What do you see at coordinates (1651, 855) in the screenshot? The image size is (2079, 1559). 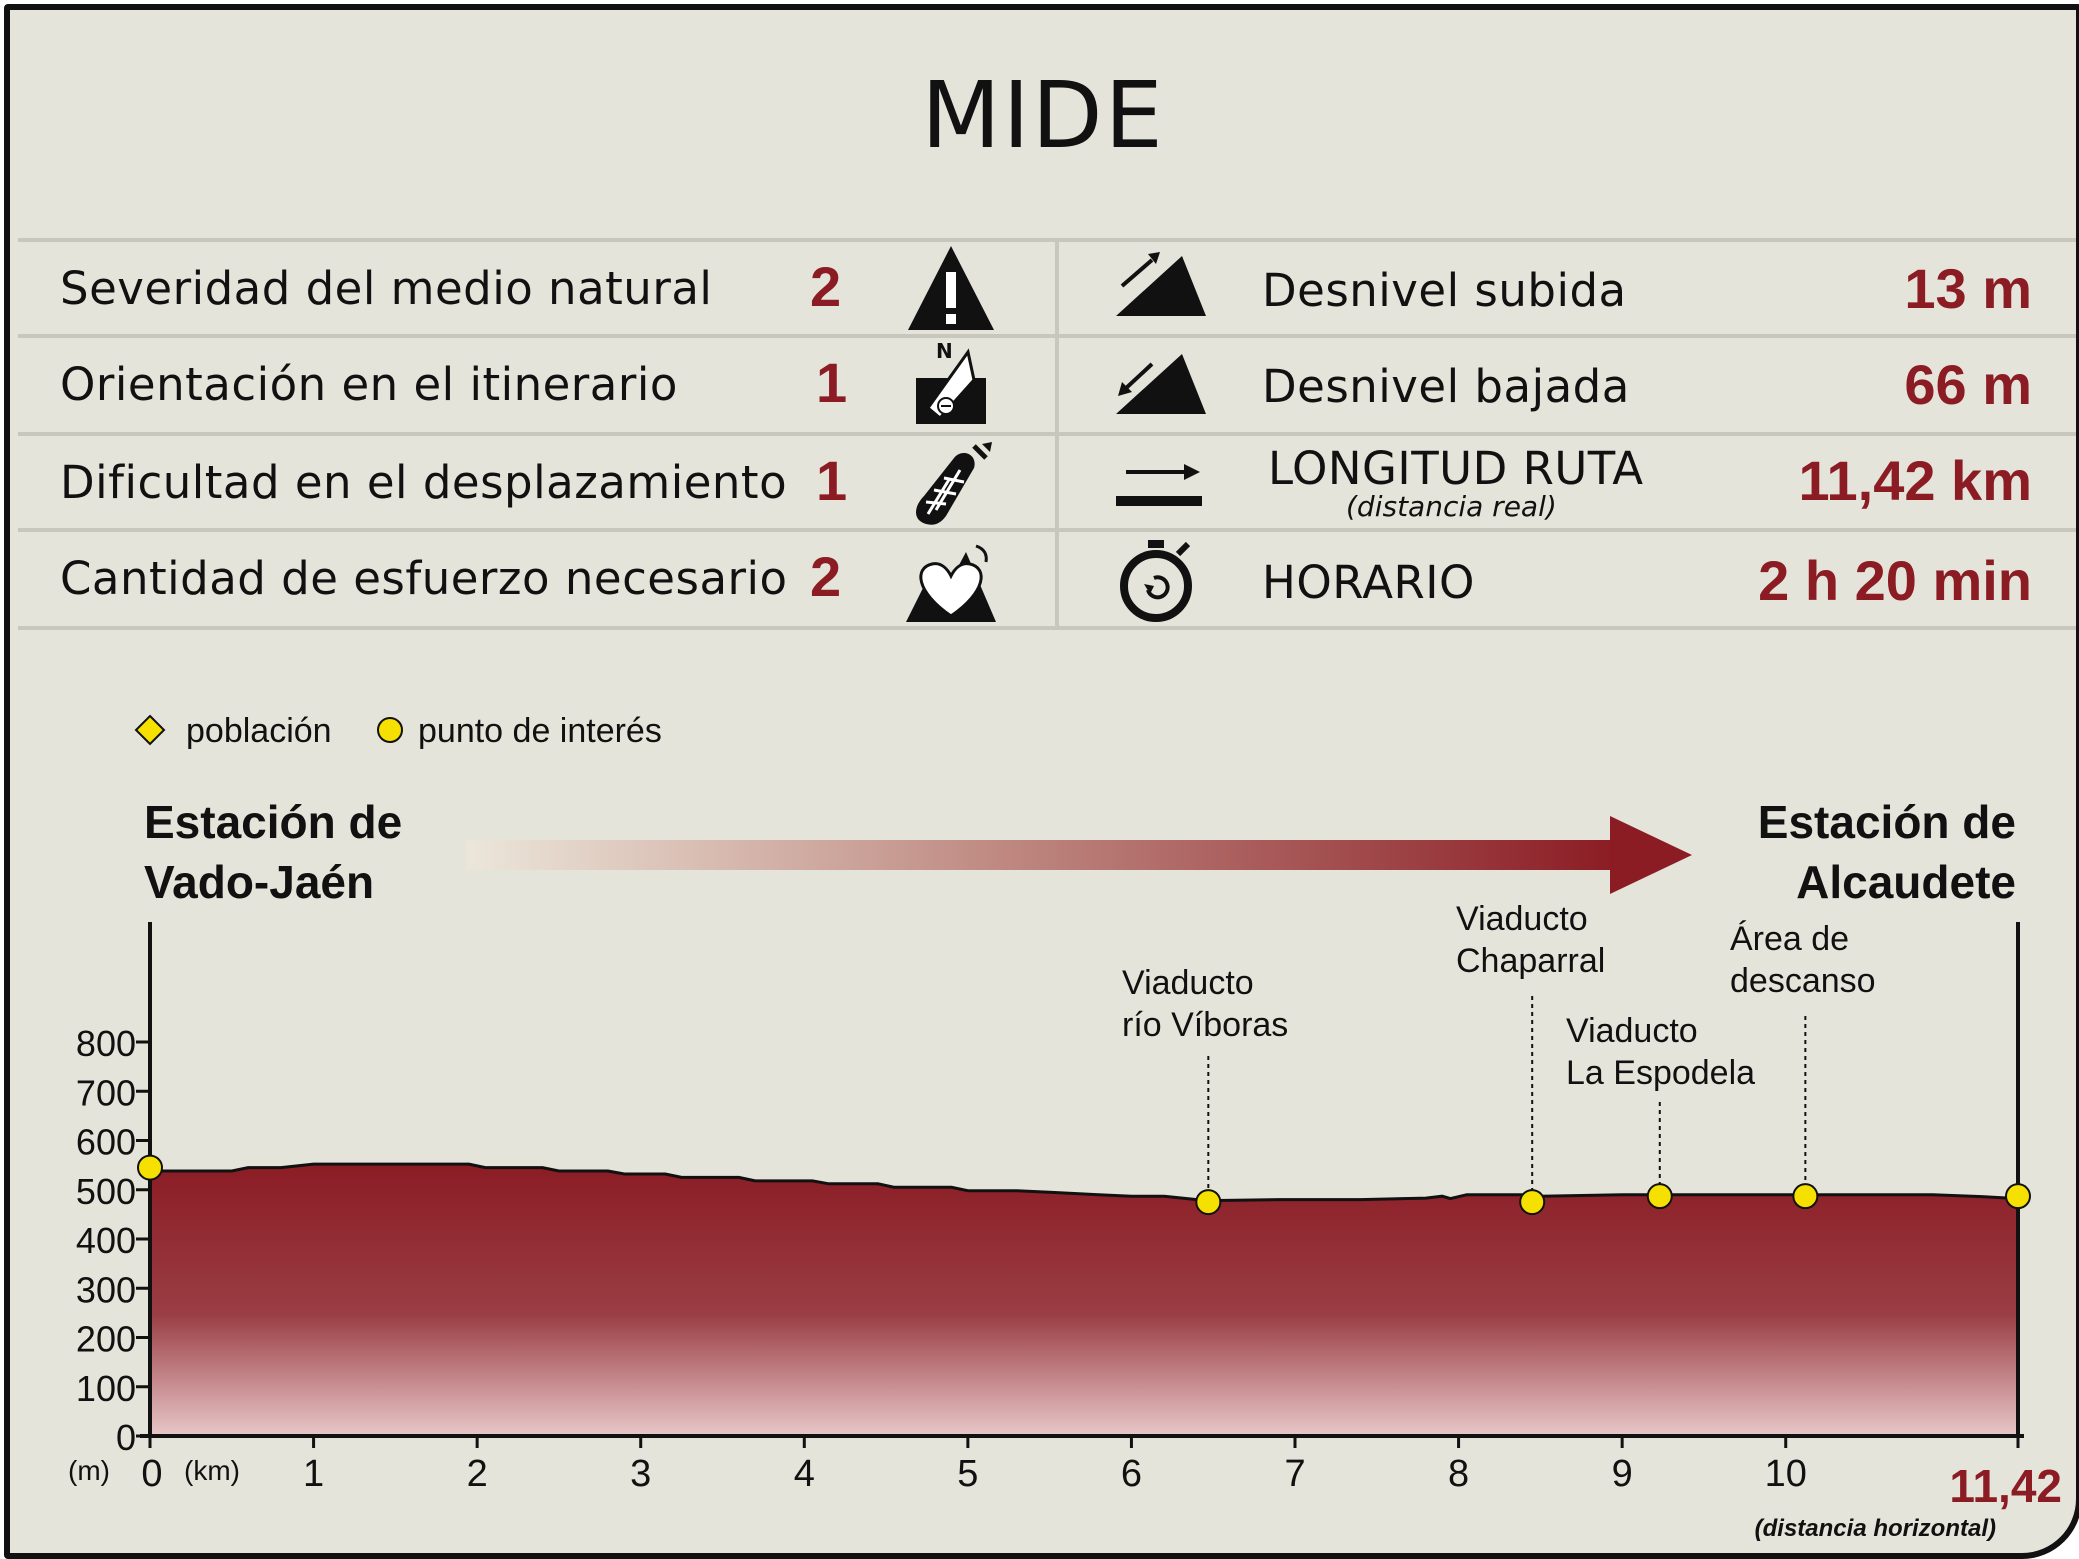 I see `direction-arrow-head` at bounding box center [1651, 855].